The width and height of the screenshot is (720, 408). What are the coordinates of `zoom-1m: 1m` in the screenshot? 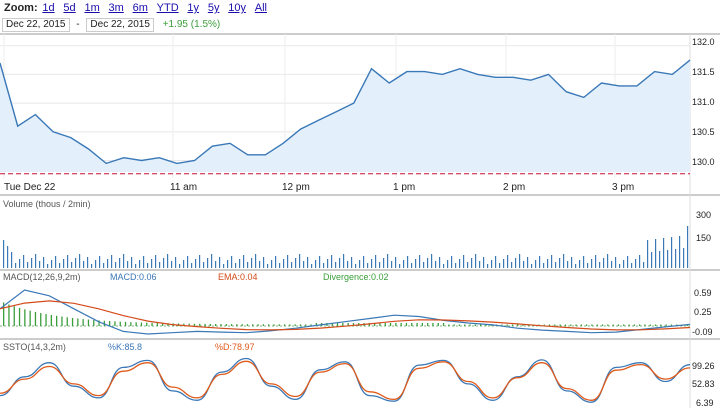 It's located at (92, 8).